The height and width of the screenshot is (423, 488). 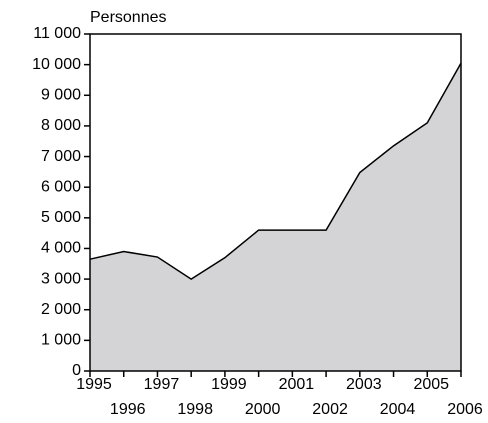 I want to click on x-tick-label: 2000, so click(x=263, y=409).